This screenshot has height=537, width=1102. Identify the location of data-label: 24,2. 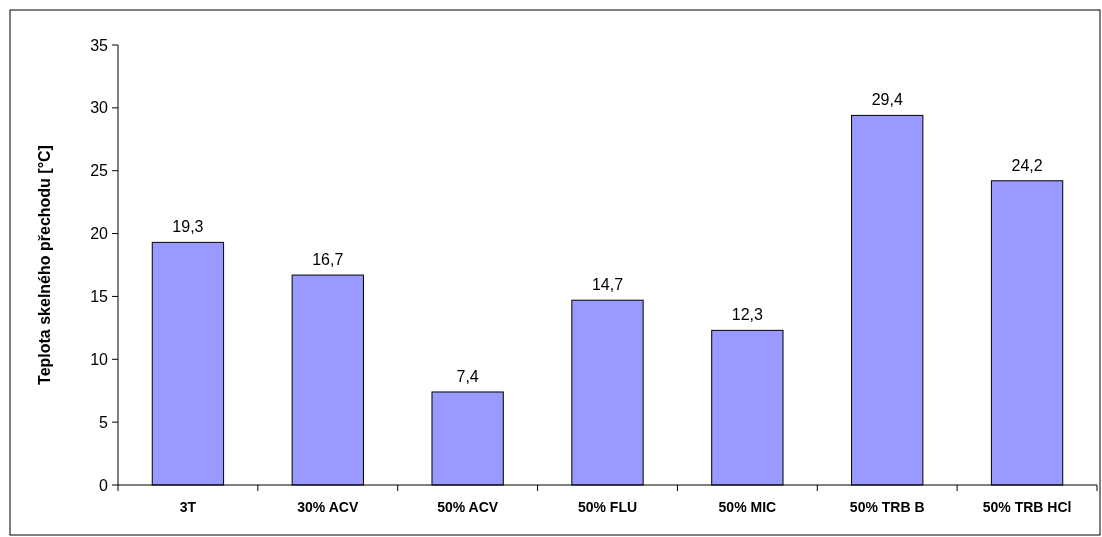
(1027, 165).